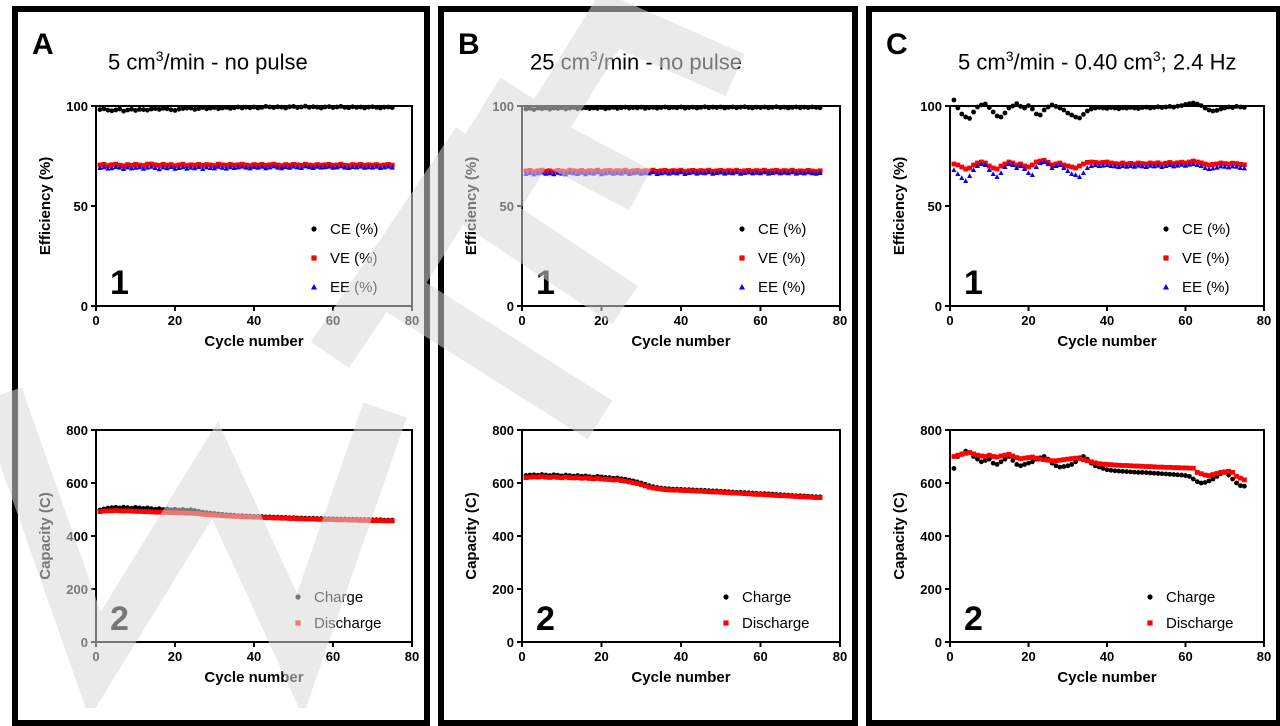 The width and height of the screenshot is (1280, 726). Describe the element at coordinates (1099, 171) in the screenshot. I see `series-ee` at that location.